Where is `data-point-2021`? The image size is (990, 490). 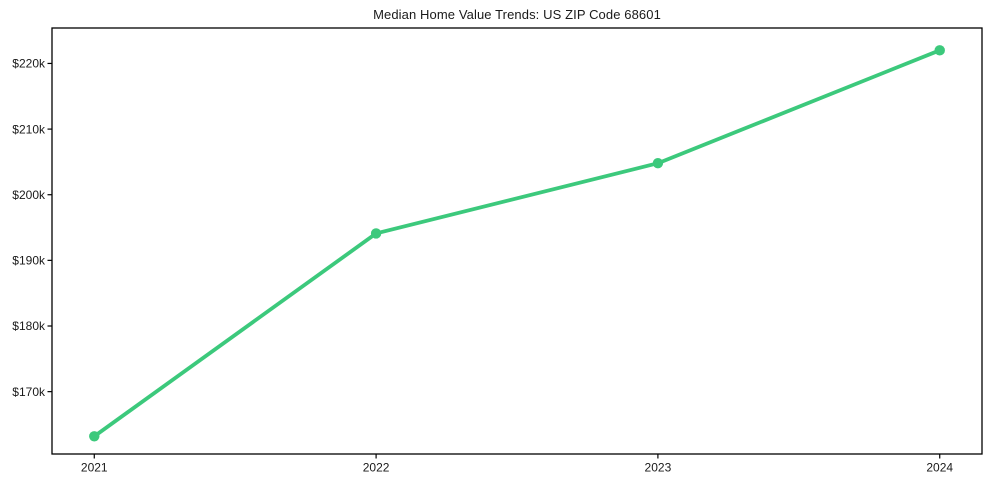
data-point-2021 is located at coordinates (94, 436).